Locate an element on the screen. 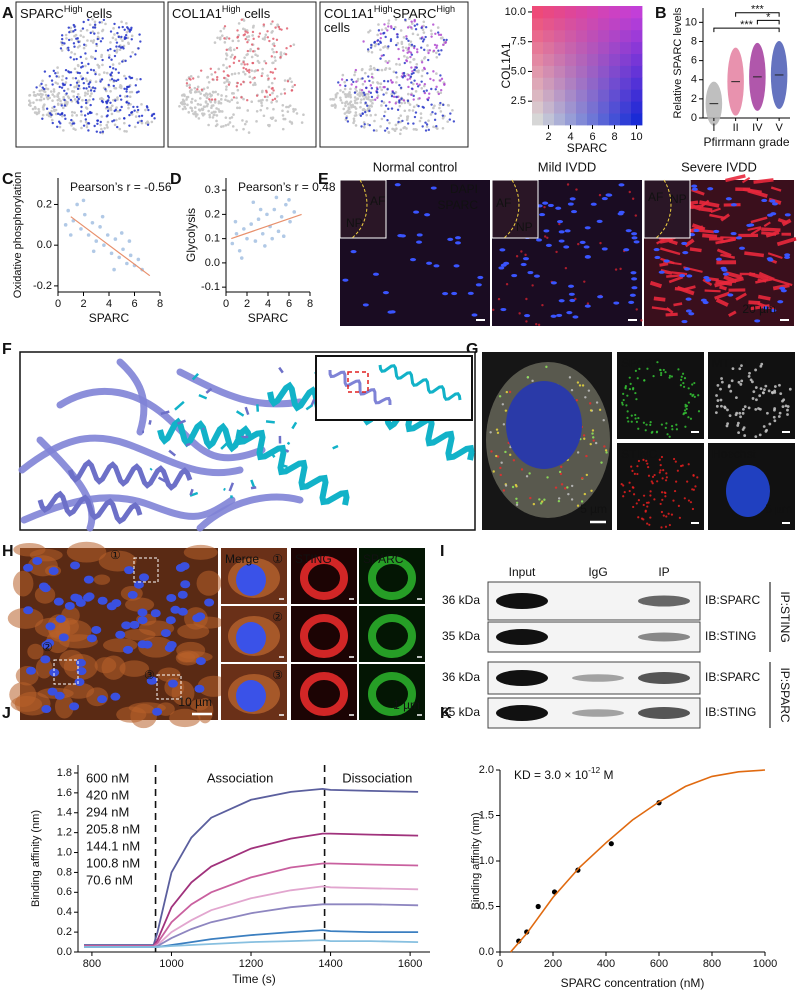 The image size is (798, 997). x-tick-label: 0 is located at coordinates (500, 964).